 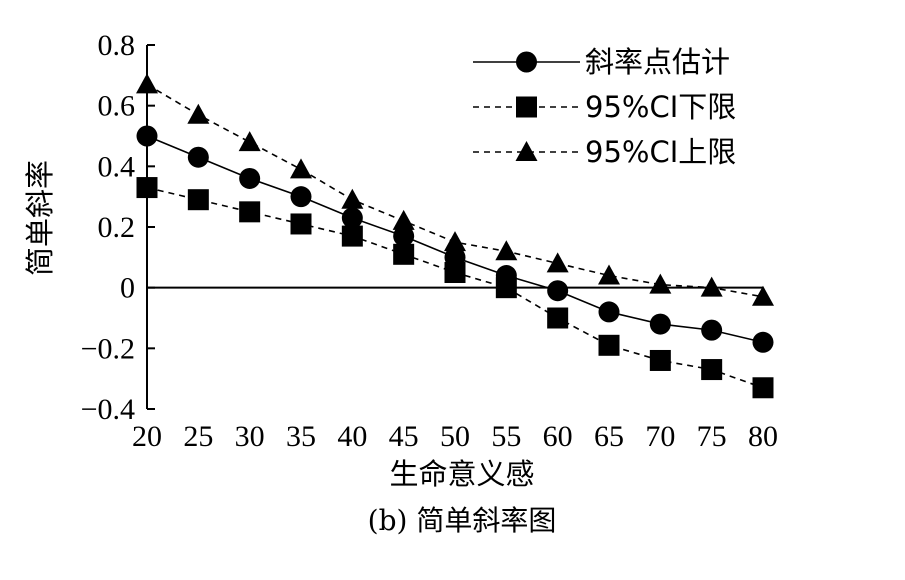 What do you see at coordinates (250, 436) in the screenshot?
I see `x-tick-label: 30` at bounding box center [250, 436].